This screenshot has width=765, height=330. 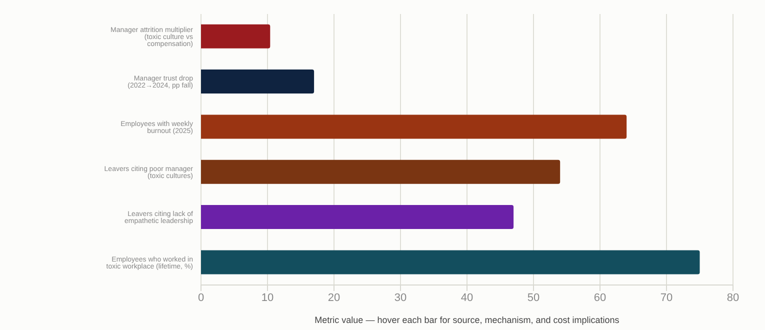 I want to click on x-tick-label: 30, so click(x=400, y=298).